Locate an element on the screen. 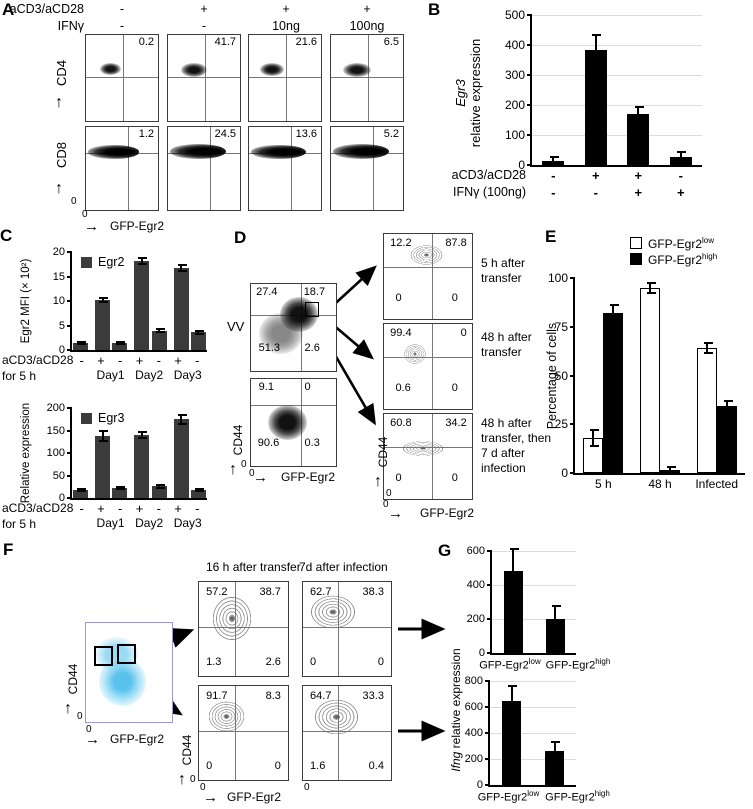 Image resolution: width=753 pixels, height=809 pixels. f-left-x-axis-label: GFP-Egr2 is located at coordinates (137, 739).